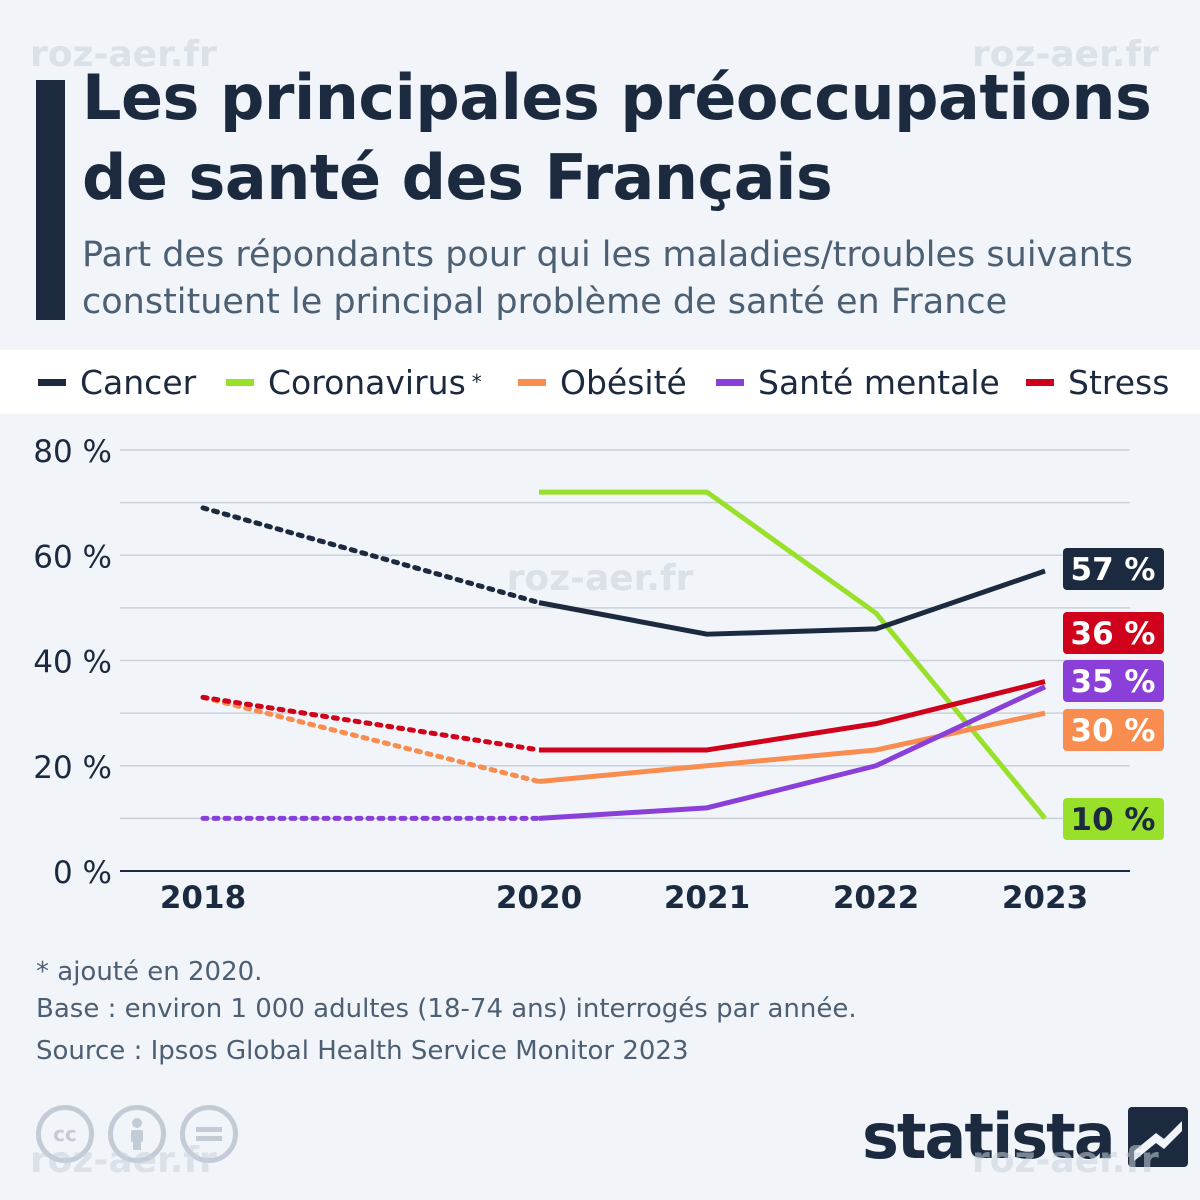  Describe the element at coordinates (72, 557) in the screenshot. I see `y-tick-label: 60 %` at that location.